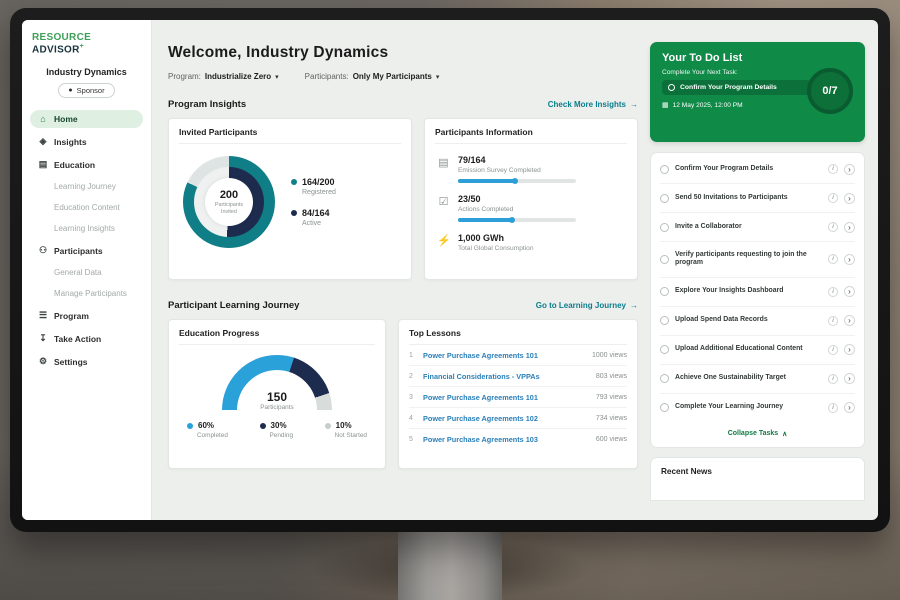 This screenshot has width=900, height=600. What do you see at coordinates (757, 198) in the screenshot?
I see `task-row-send-invitations: Send 50 Invitations to Participants i ›` at bounding box center [757, 198].